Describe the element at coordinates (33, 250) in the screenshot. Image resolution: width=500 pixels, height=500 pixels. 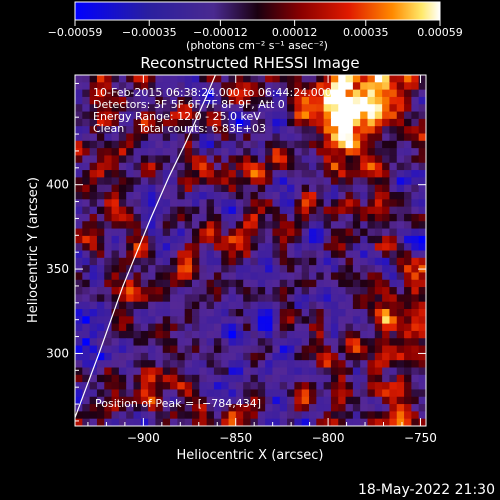
I see `y-axis-label: Heliocentric Y (arcsec)` at that location.